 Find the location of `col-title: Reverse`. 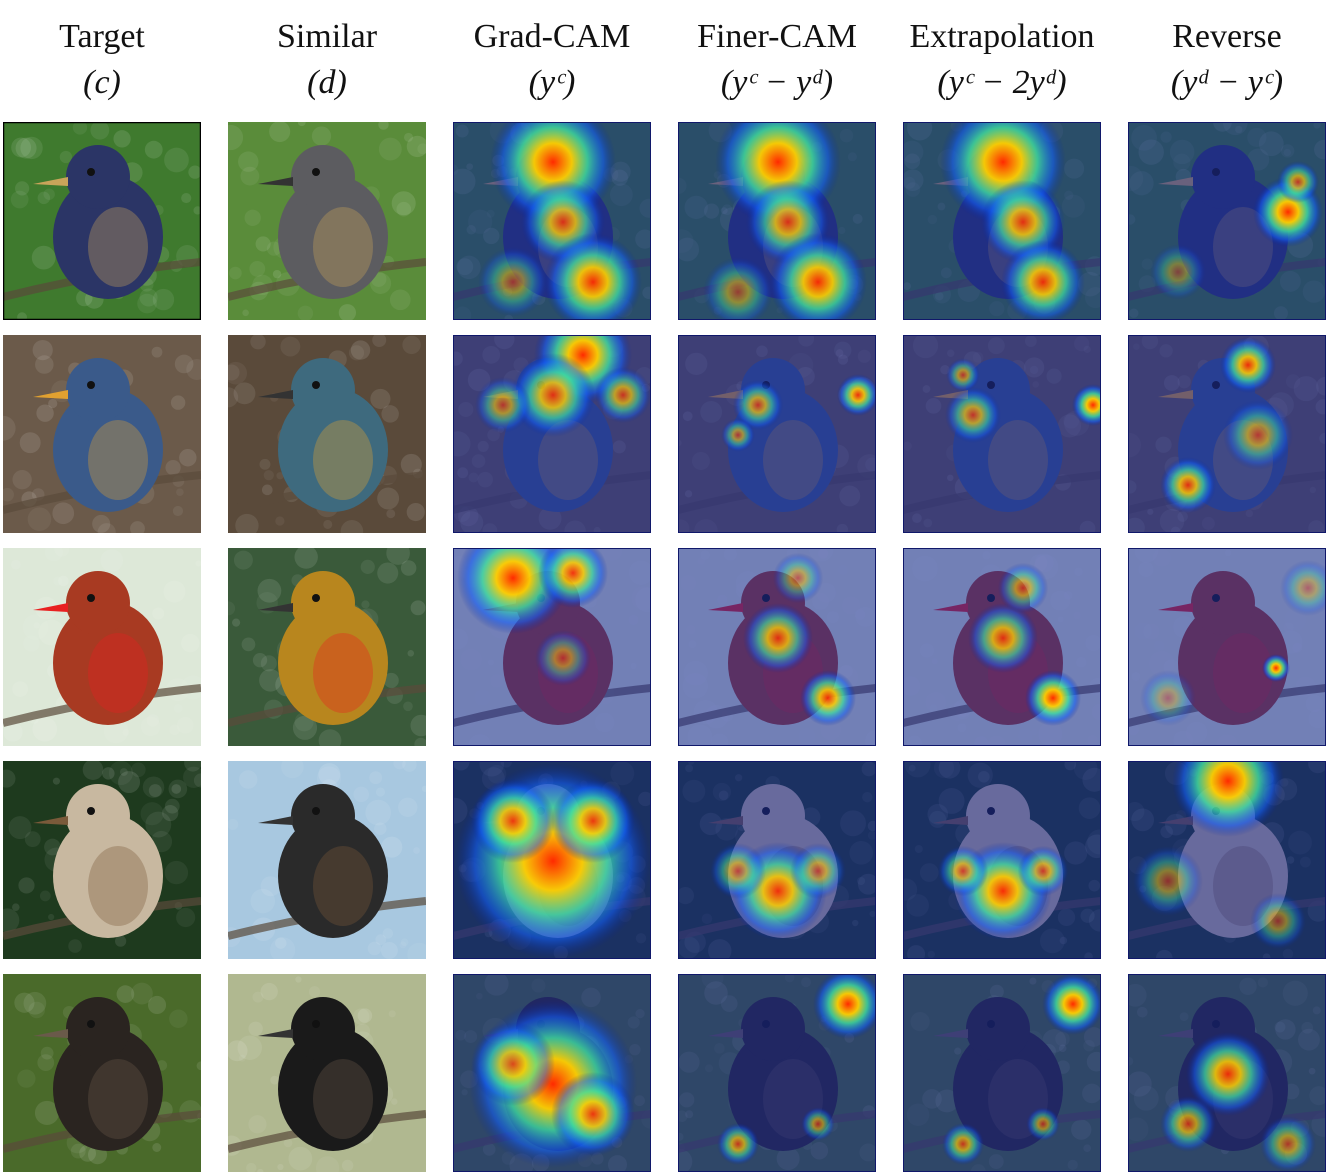

col-title: Reverse is located at coordinates (1227, 36).